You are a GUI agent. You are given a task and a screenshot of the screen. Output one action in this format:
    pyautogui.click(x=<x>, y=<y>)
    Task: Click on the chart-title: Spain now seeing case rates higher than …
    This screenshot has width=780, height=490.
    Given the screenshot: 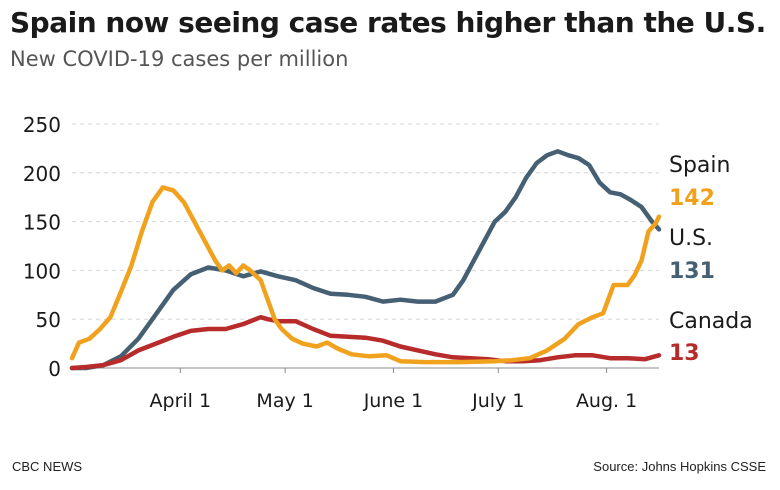 What is the action you would take?
    pyautogui.click(x=388, y=22)
    